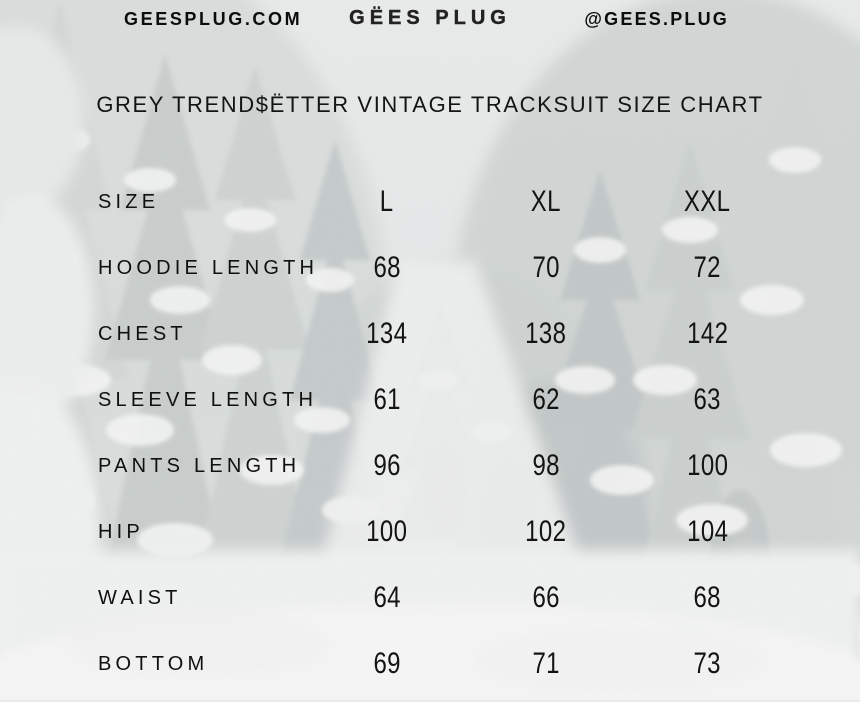  I want to click on cell-value-l: 61, so click(387, 399).